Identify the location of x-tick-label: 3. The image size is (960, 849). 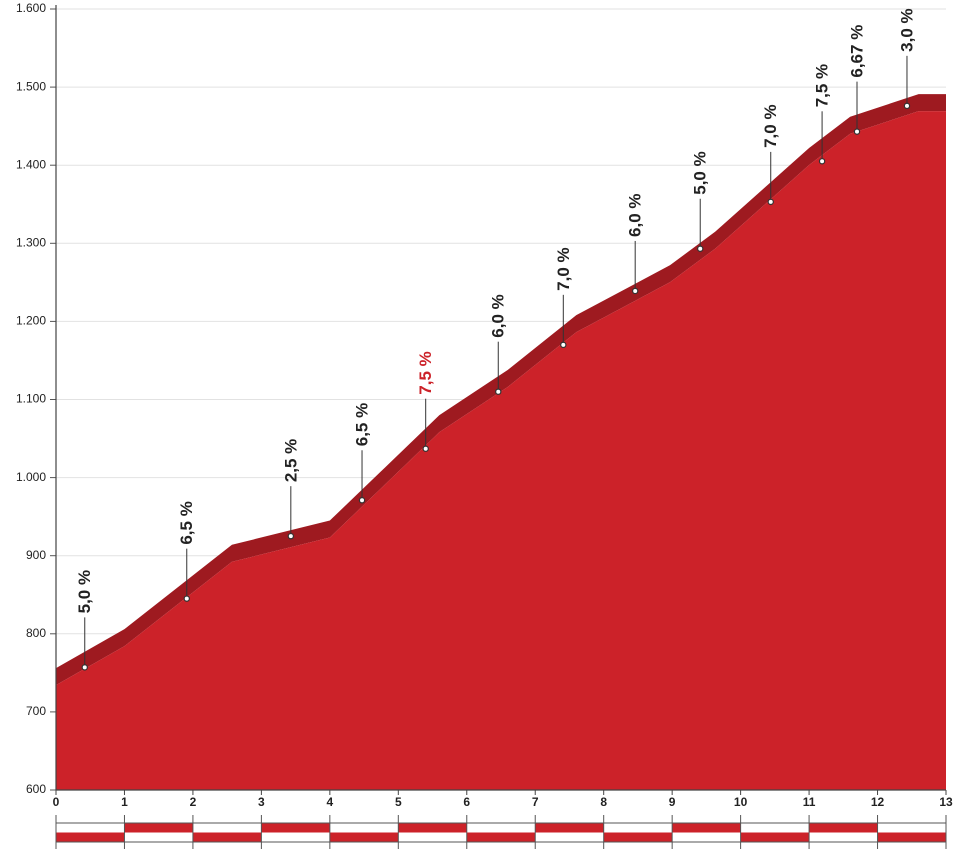
(261, 802).